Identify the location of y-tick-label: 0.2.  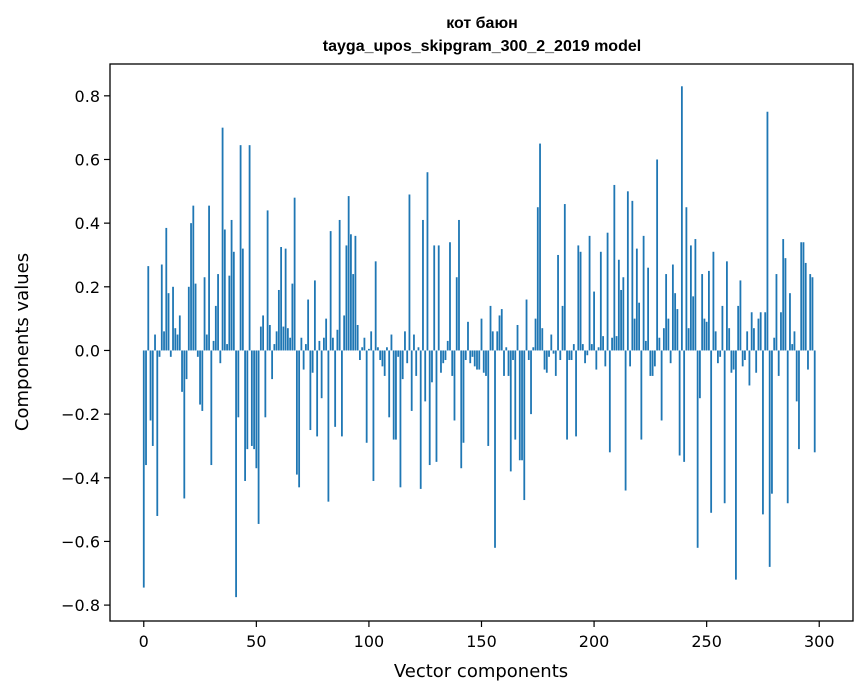
(87, 287).